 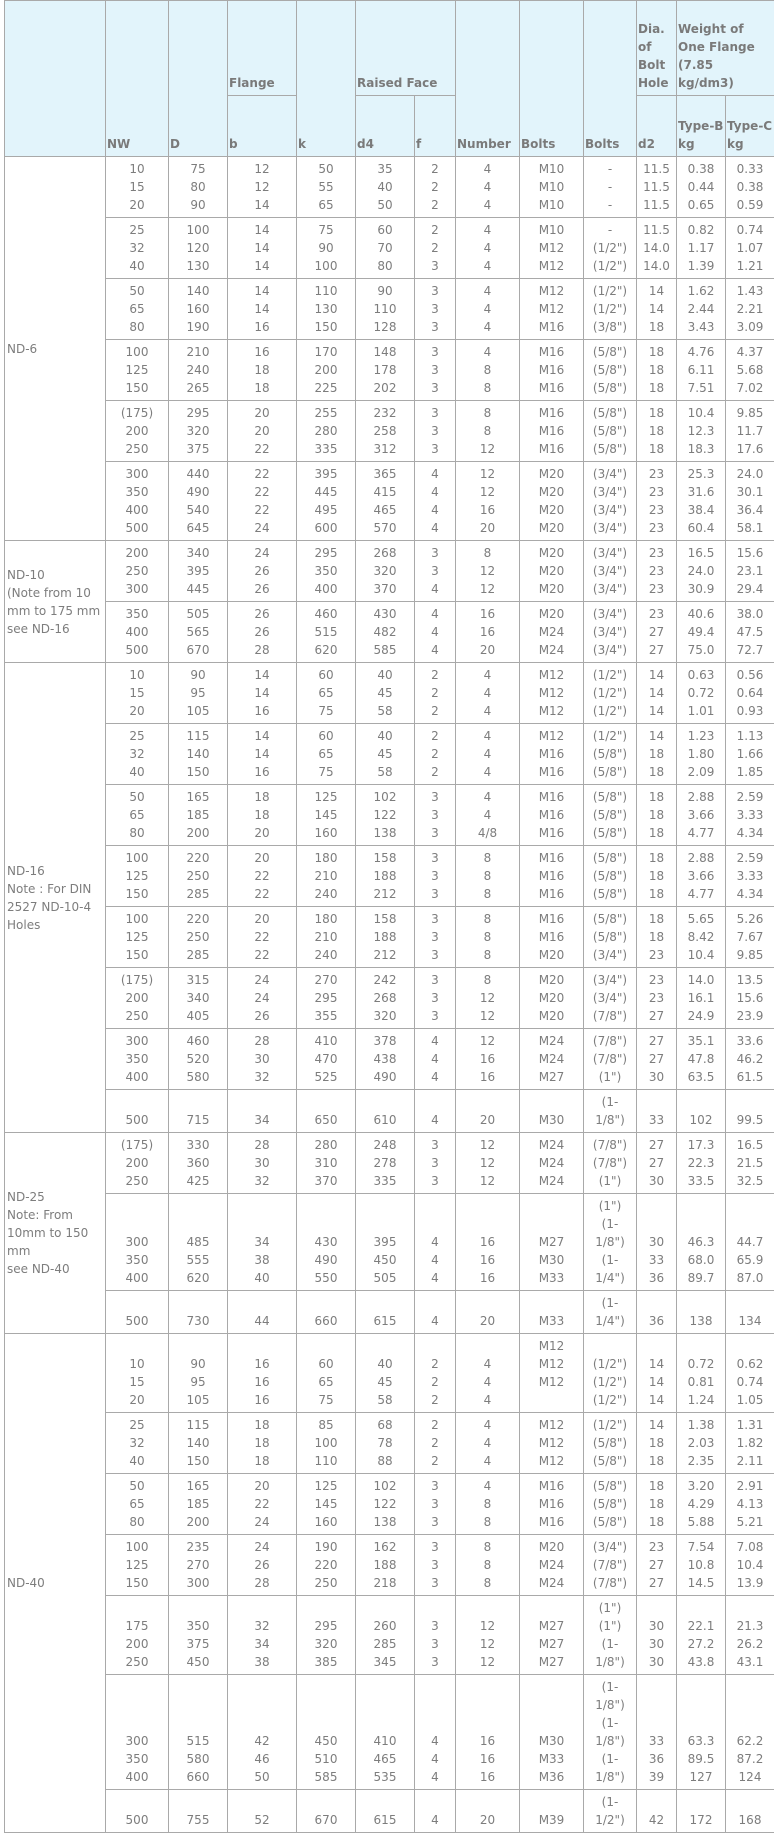 I want to click on cell-bolts-inch: (1/2")(1/2")(1/2"), so click(x=610, y=693).